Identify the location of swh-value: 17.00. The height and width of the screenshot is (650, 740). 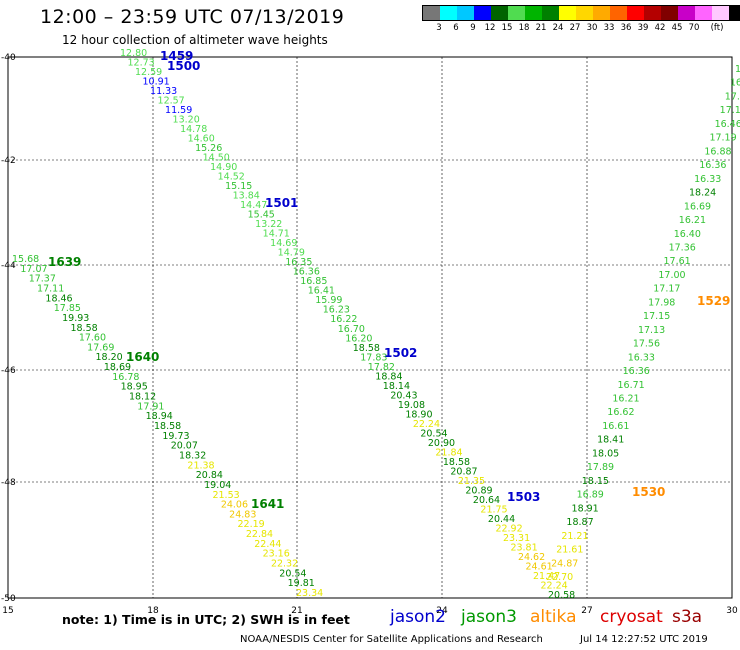
(671, 275).